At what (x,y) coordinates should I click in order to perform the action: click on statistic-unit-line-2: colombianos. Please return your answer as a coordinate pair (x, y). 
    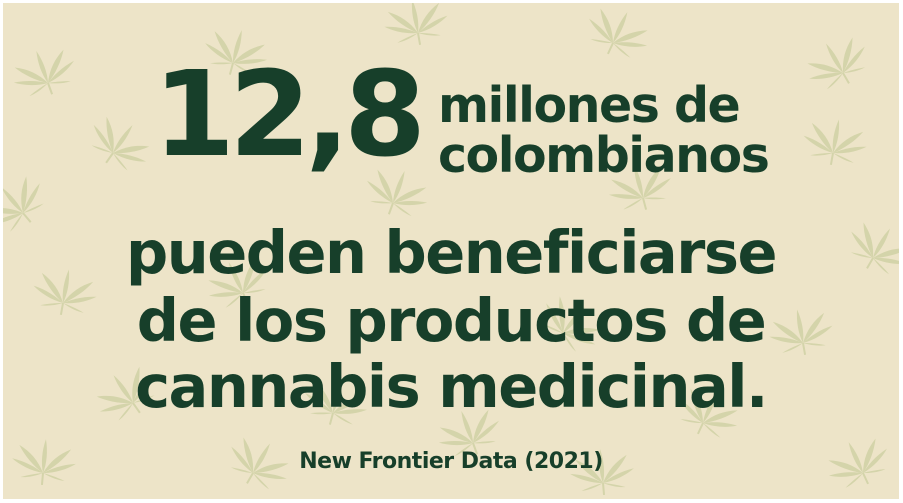
    Looking at the image, I should click on (604, 155).